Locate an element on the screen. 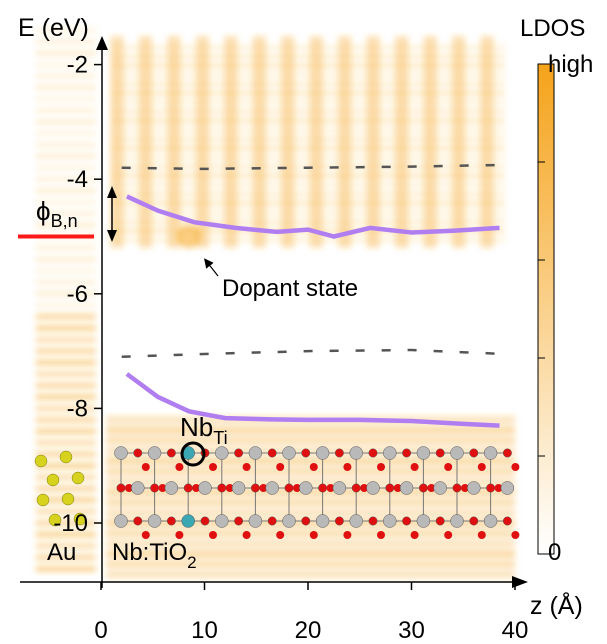  metal-label: Au is located at coordinates (61, 552).